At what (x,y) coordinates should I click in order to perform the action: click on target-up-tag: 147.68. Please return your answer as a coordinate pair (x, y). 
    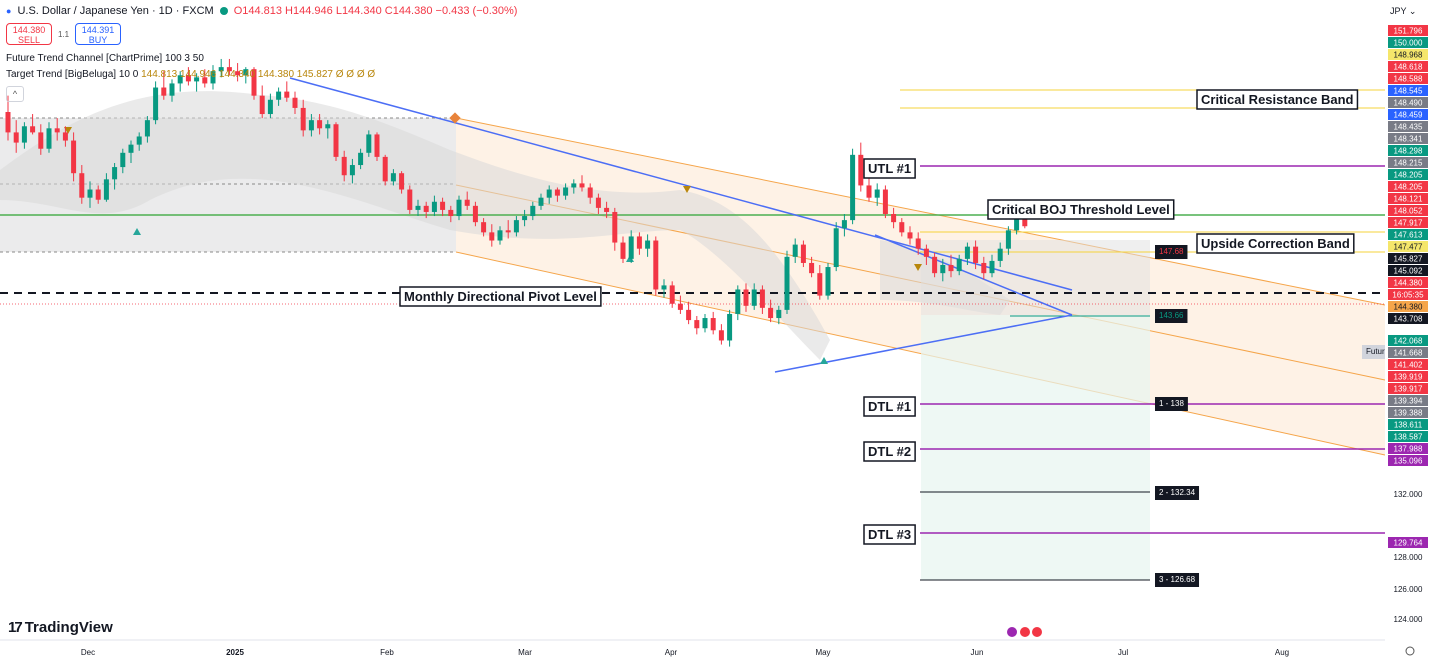
    Looking at the image, I should click on (1171, 251).